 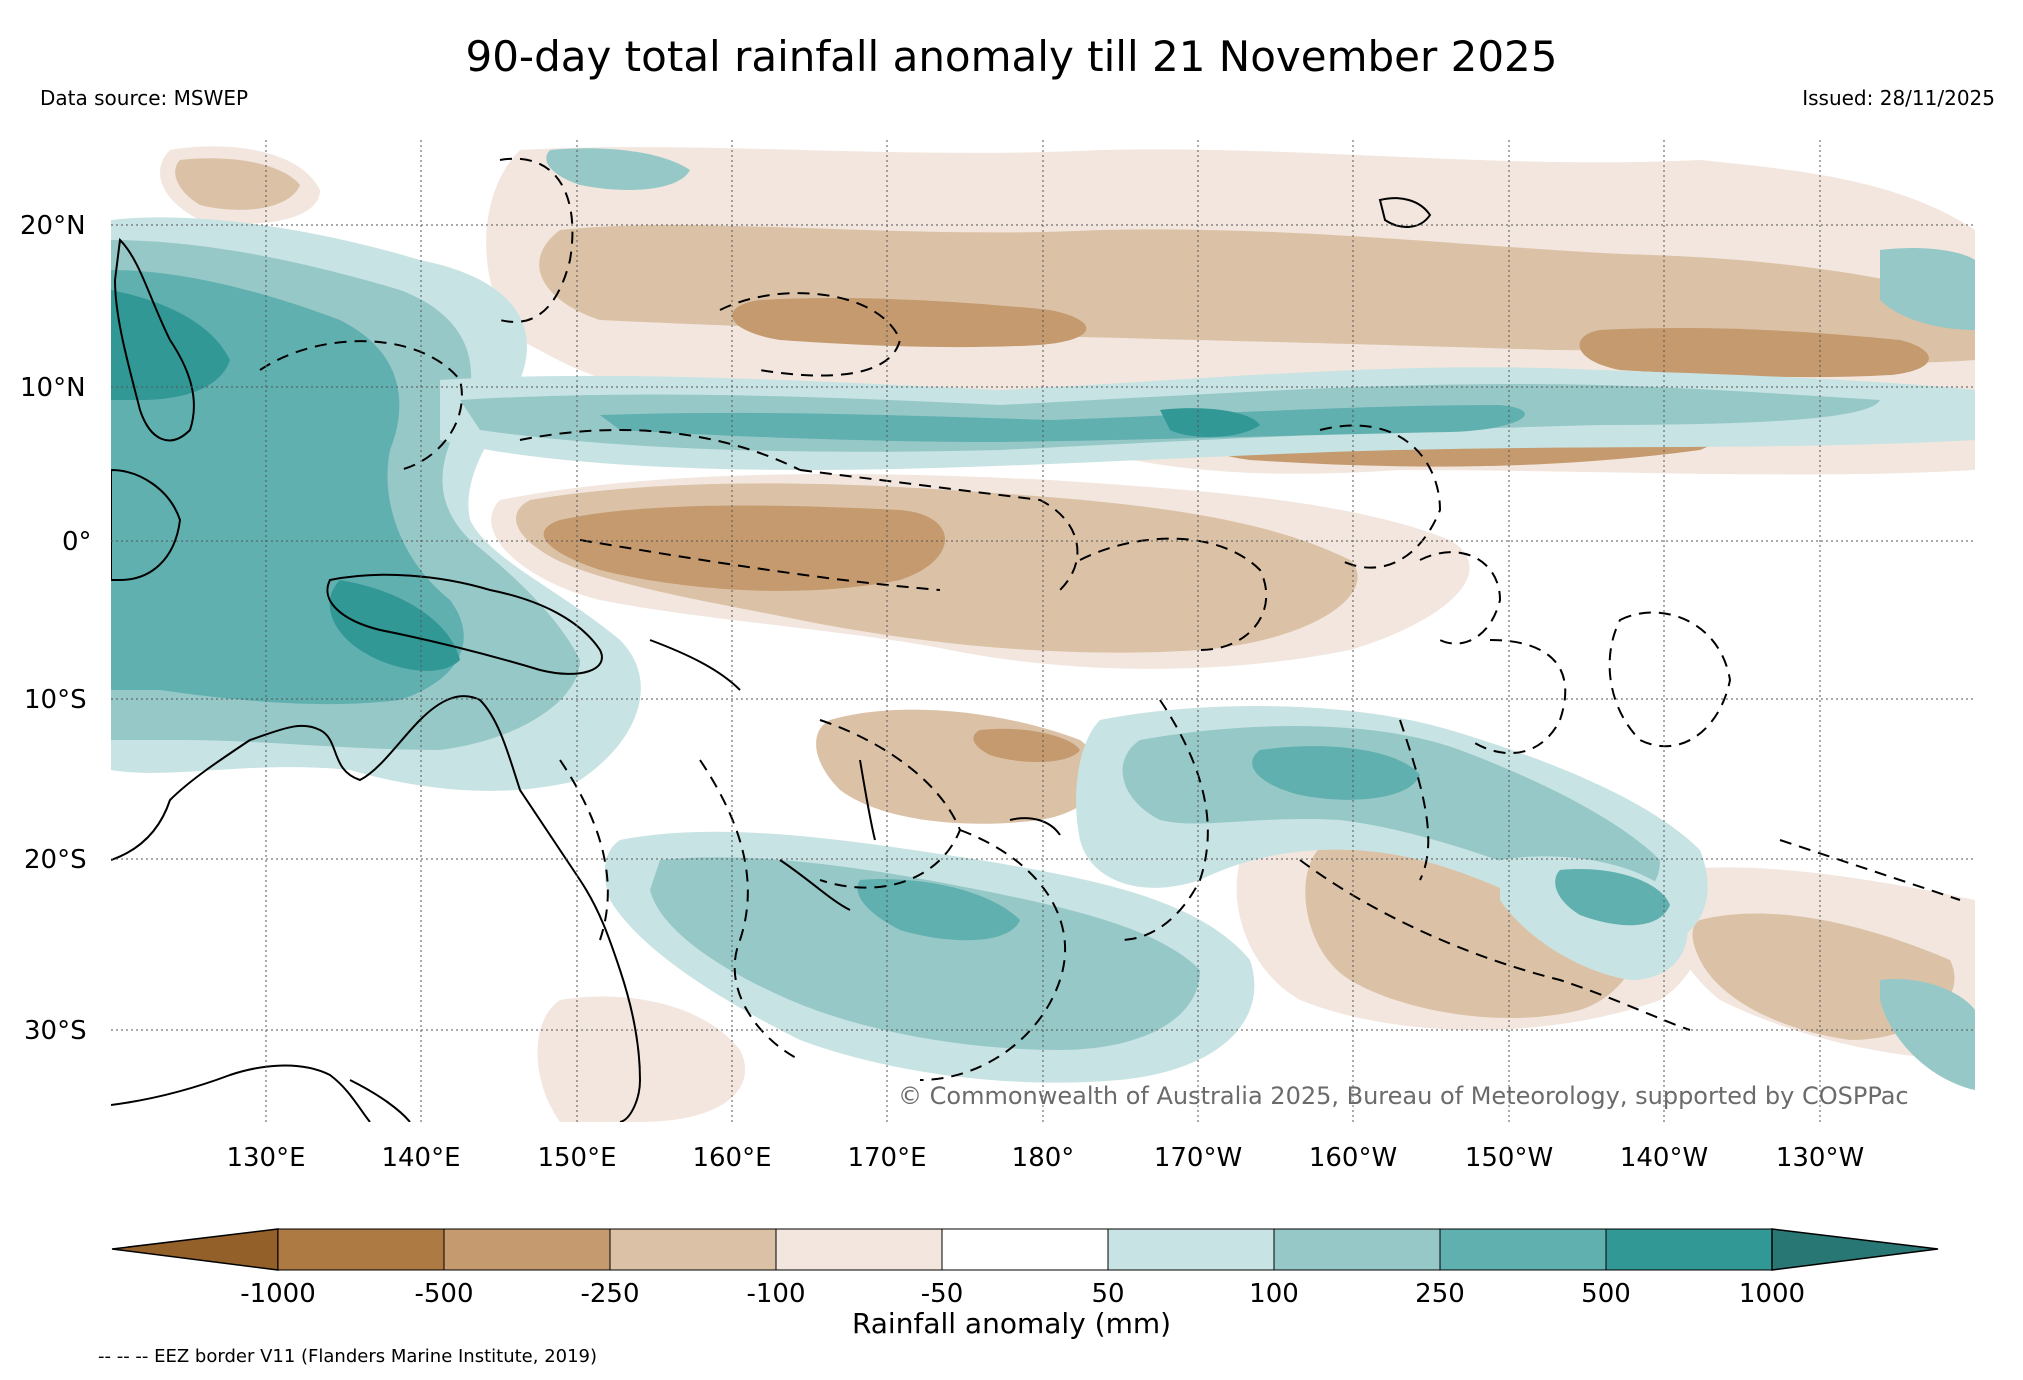 I want to click on lon-label-150E: 150°E, so click(x=576, y=1158).